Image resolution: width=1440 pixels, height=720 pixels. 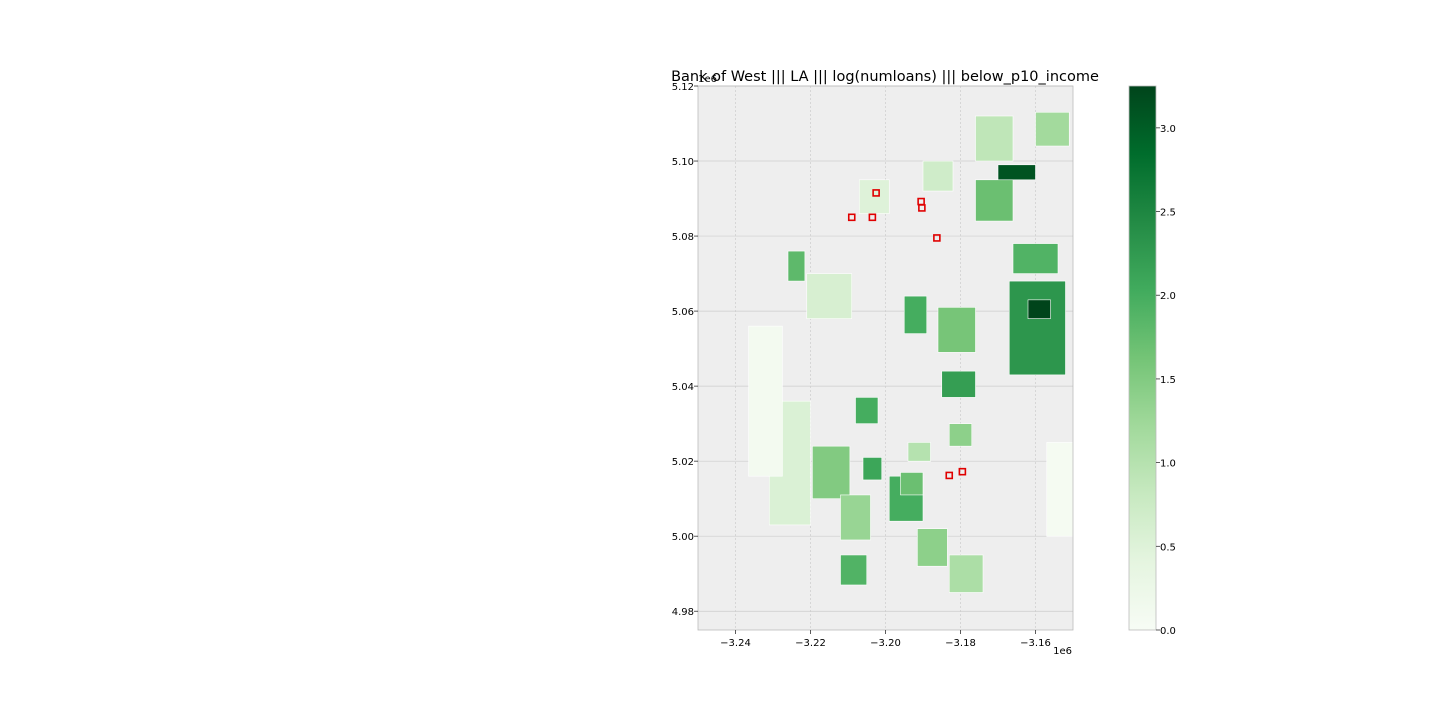 What do you see at coordinates (1035, 643) in the screenshot?
I see `x-tick-label: −3.16` at bounding box center [1035, 643].